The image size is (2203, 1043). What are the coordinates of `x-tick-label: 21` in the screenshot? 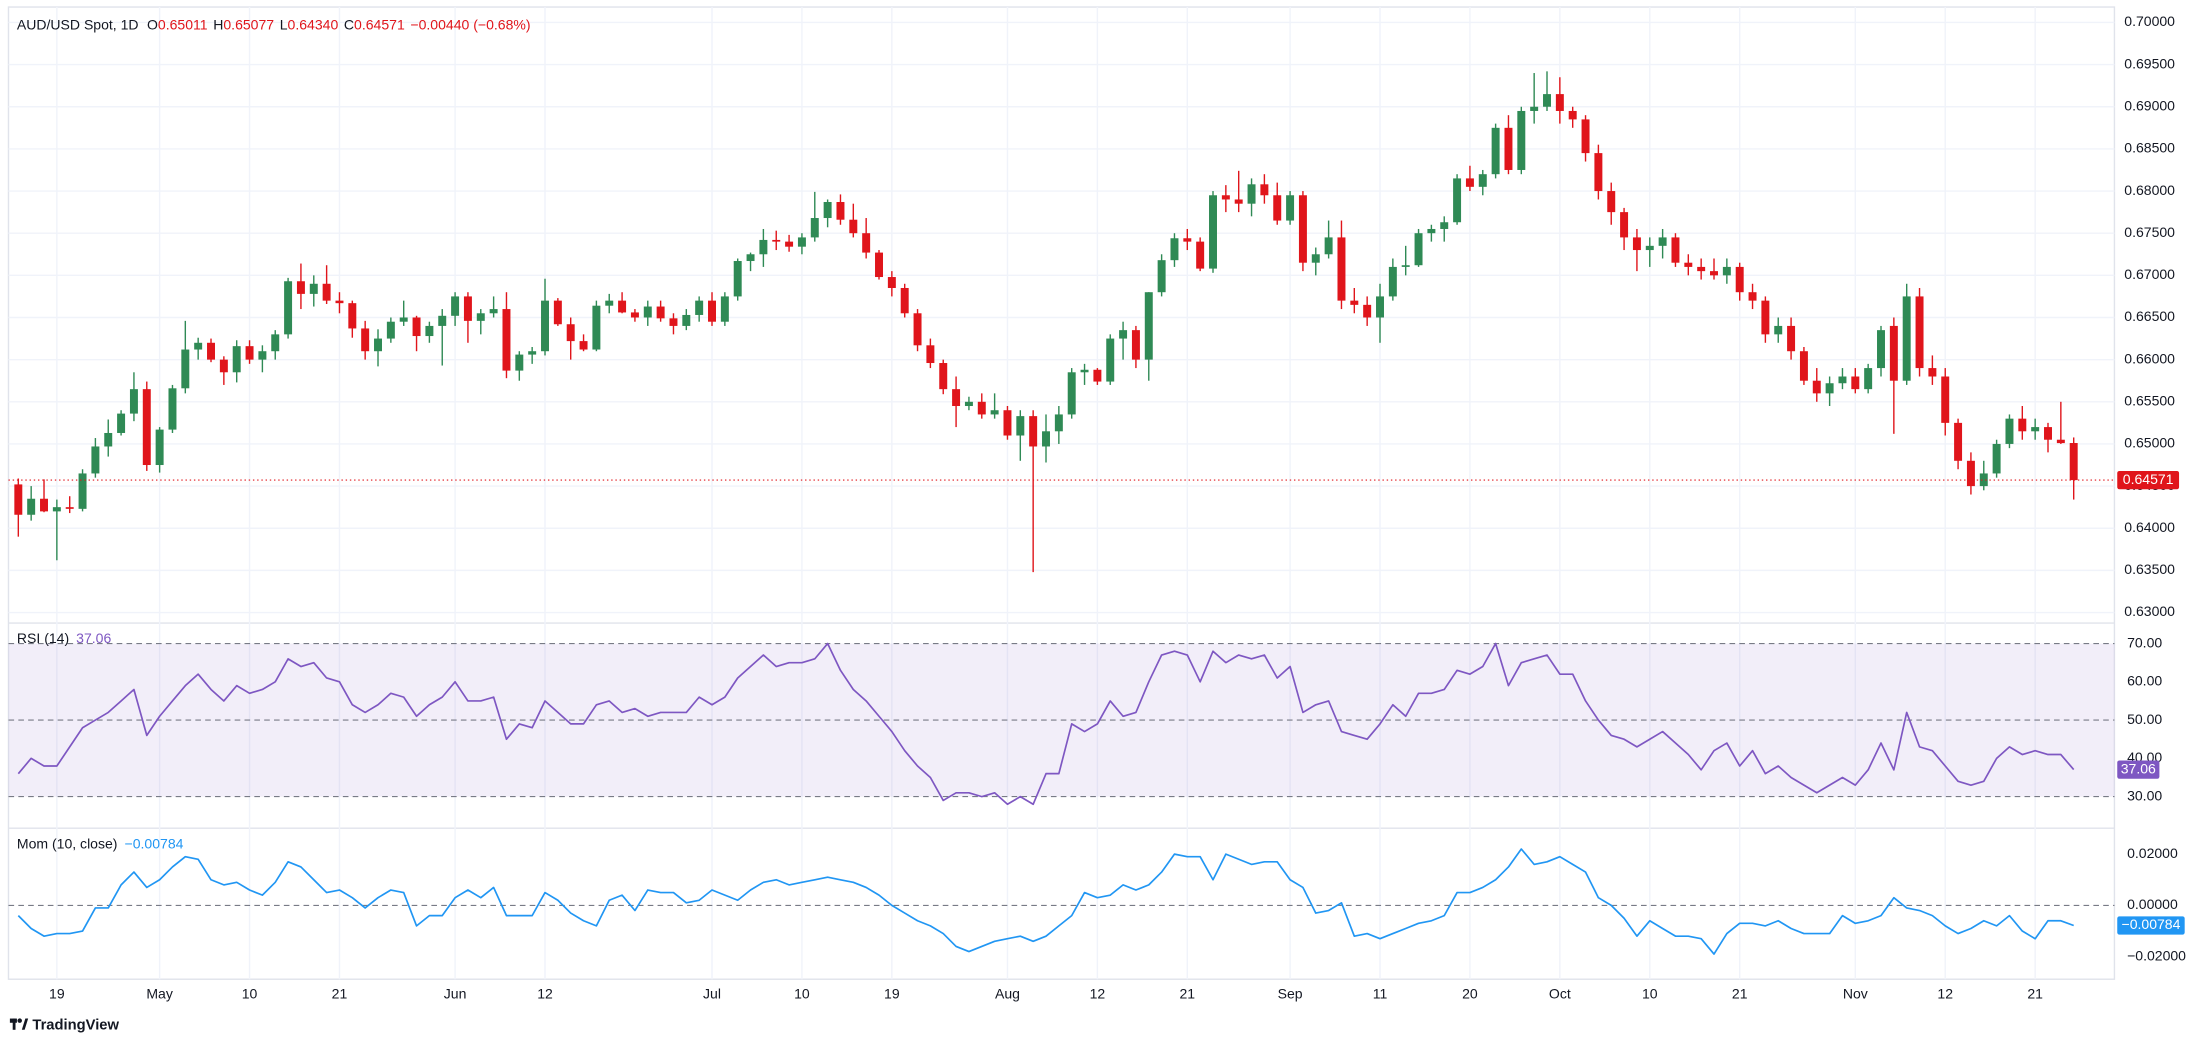 It's located at (340, 993).